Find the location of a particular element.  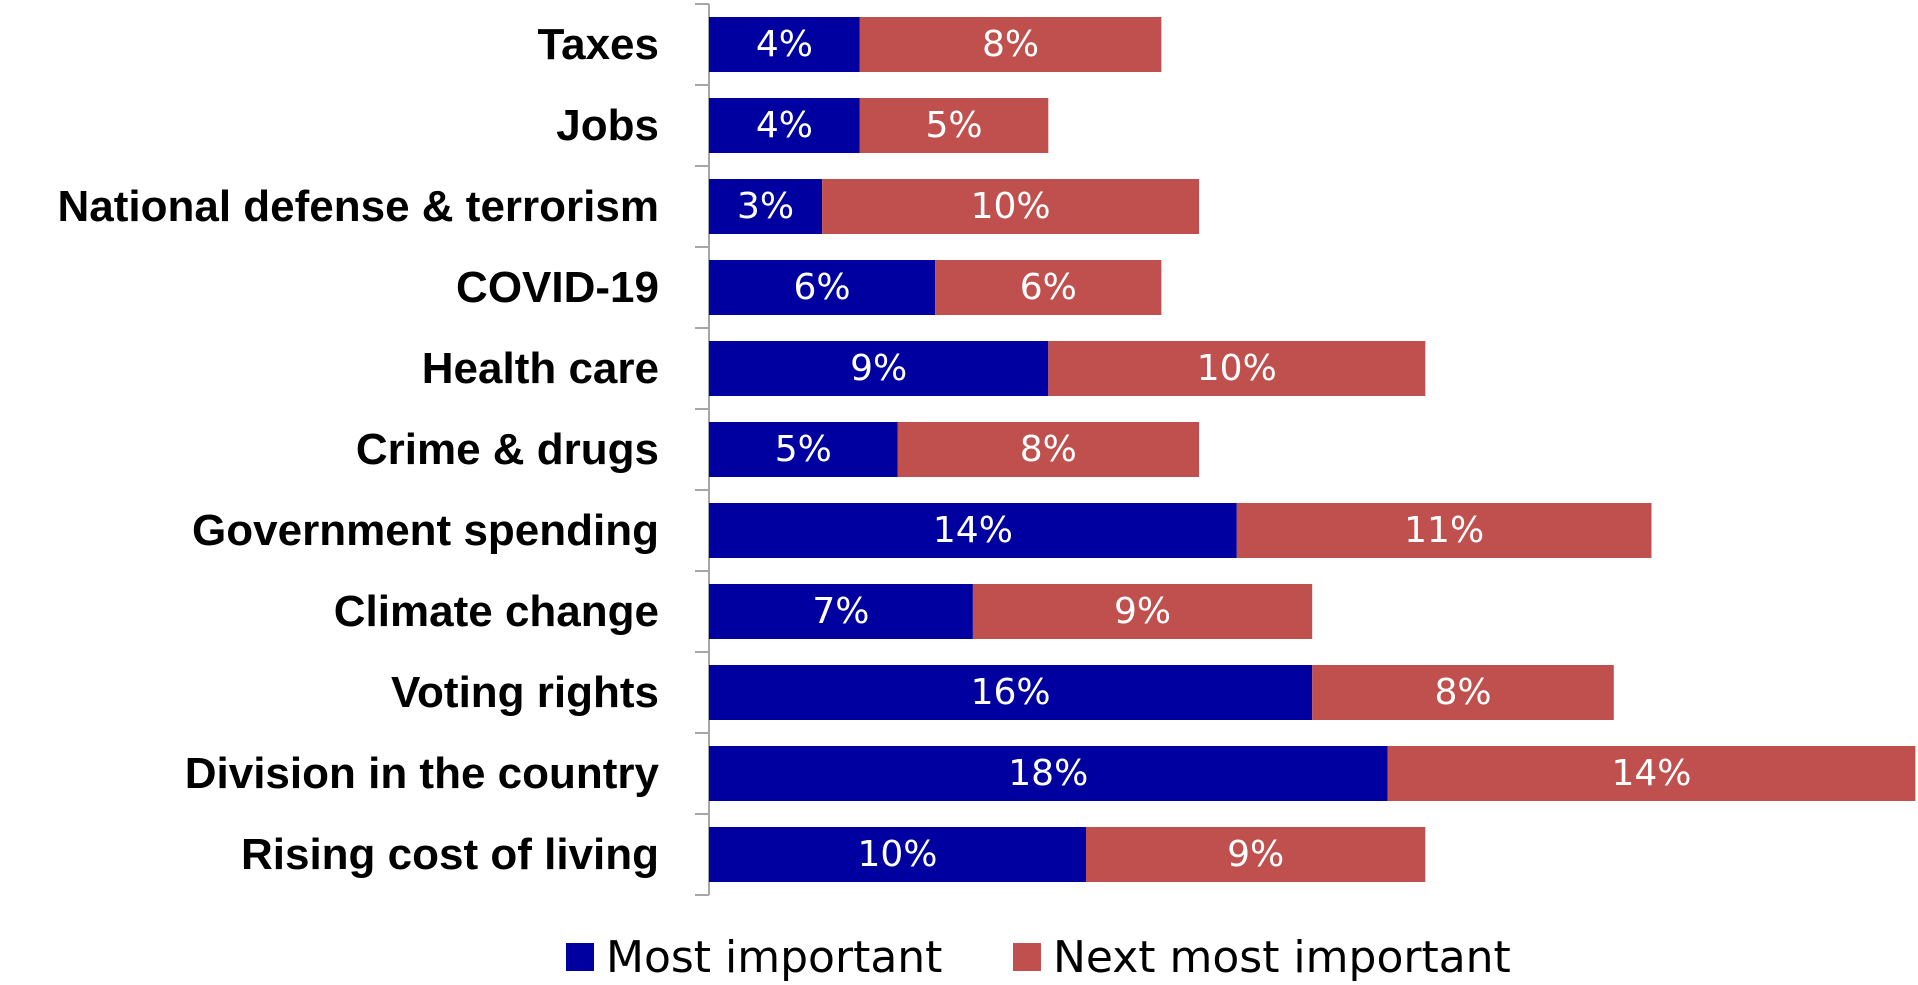

bar-most-important-national-defense-and-terrorism is located at coordinates (766, 206).